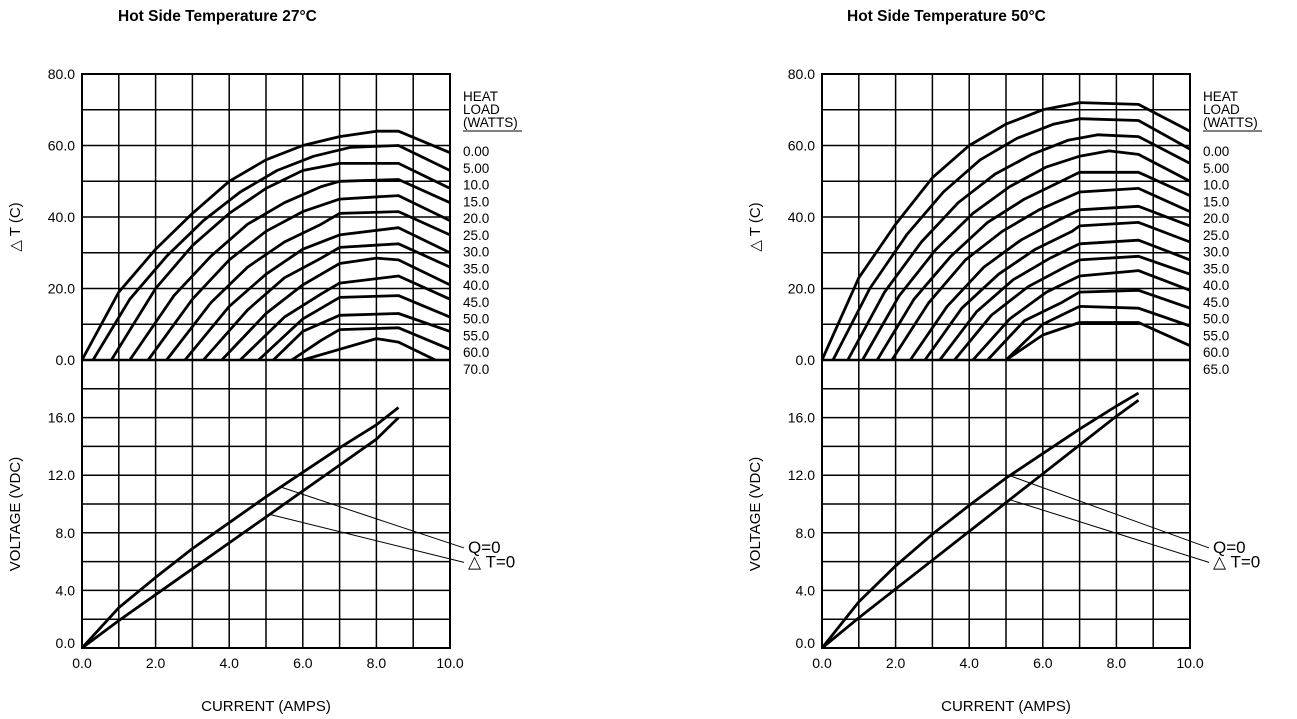 The image size is (1297, 719). What do you see at coordinates (801, 418) in the screenshot?
I see `c1-v-ytick-label: 16.0` at bounding box center [801, 418].